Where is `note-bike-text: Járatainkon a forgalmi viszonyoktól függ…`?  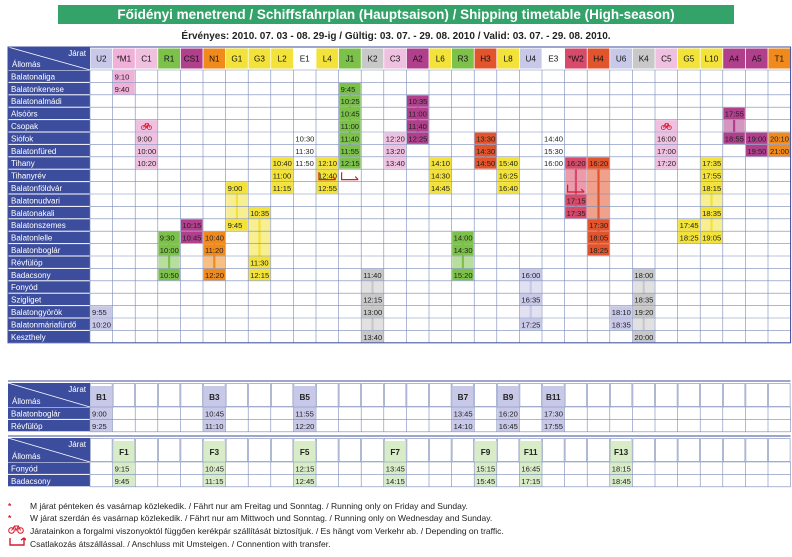 note-bike-text: Járatainkon a forgalmi viszonyoktól függ… is located at coordinates (267, 531).